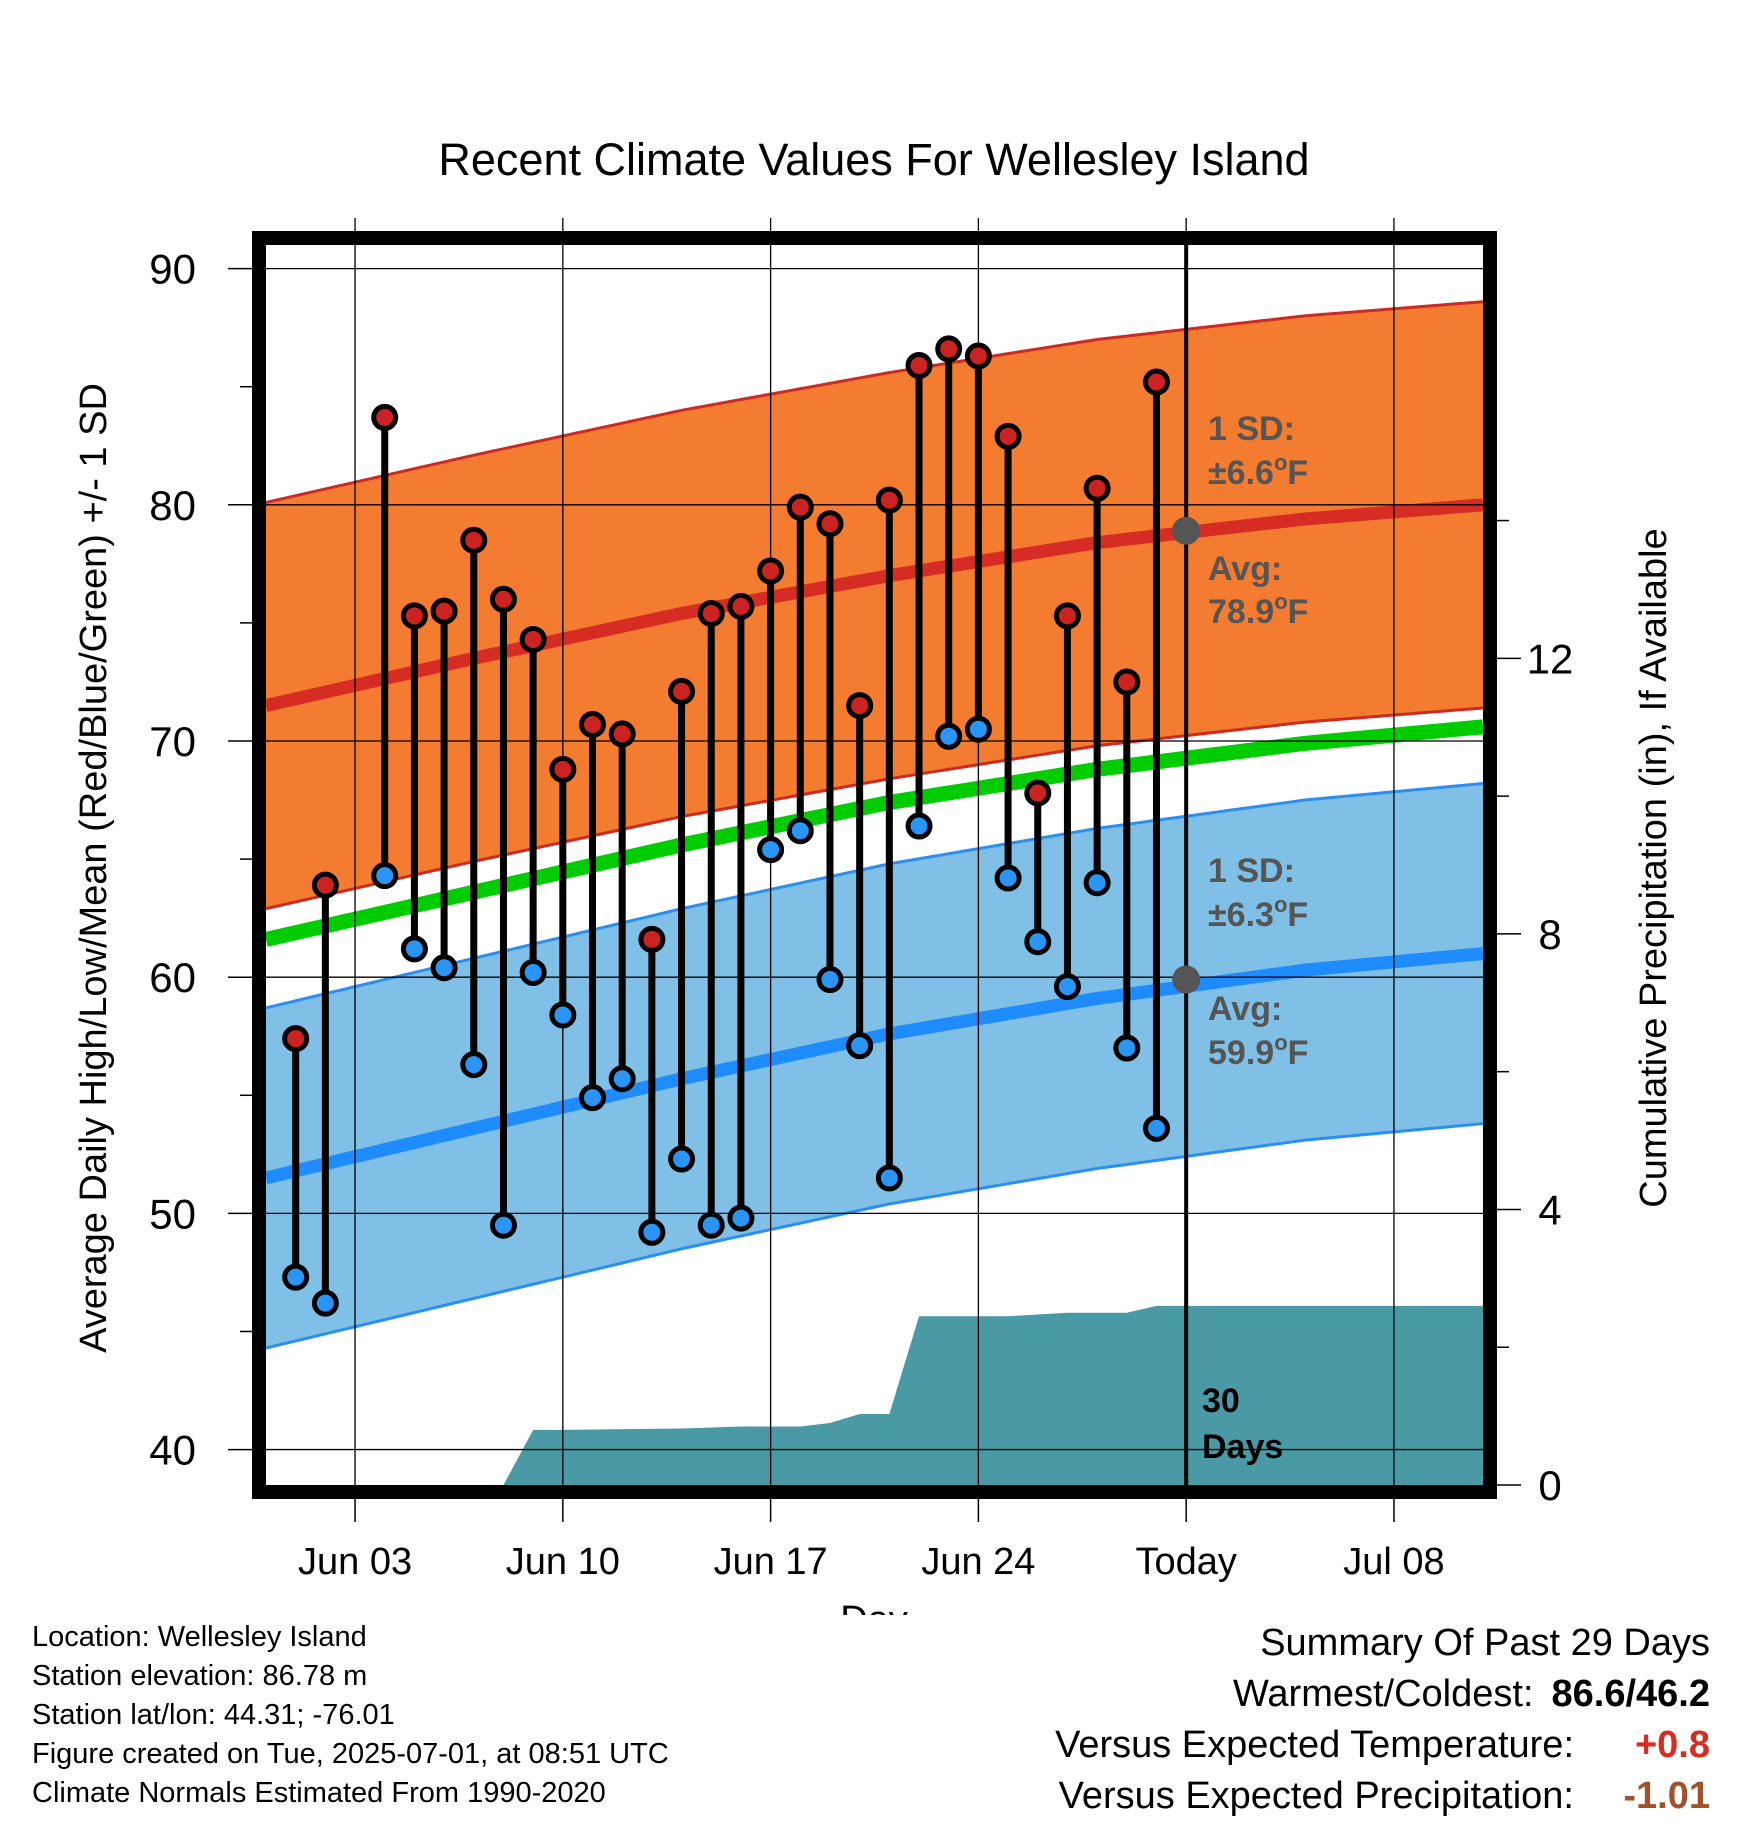 The width and height of the screenshot is (1748, 1828). I want to click on latlon-text: Station lat/lon: 44.31; -76.01, so click(213, 1715).